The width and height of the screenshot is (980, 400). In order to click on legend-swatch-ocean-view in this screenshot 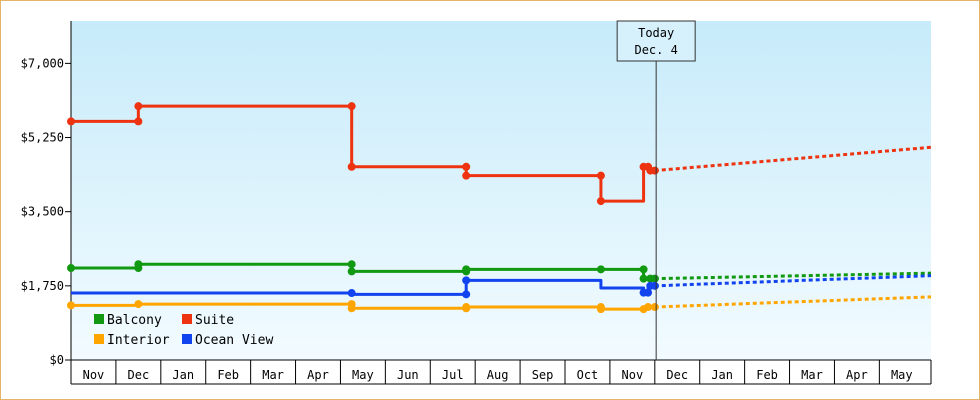, I will do `click(187, 339)`.